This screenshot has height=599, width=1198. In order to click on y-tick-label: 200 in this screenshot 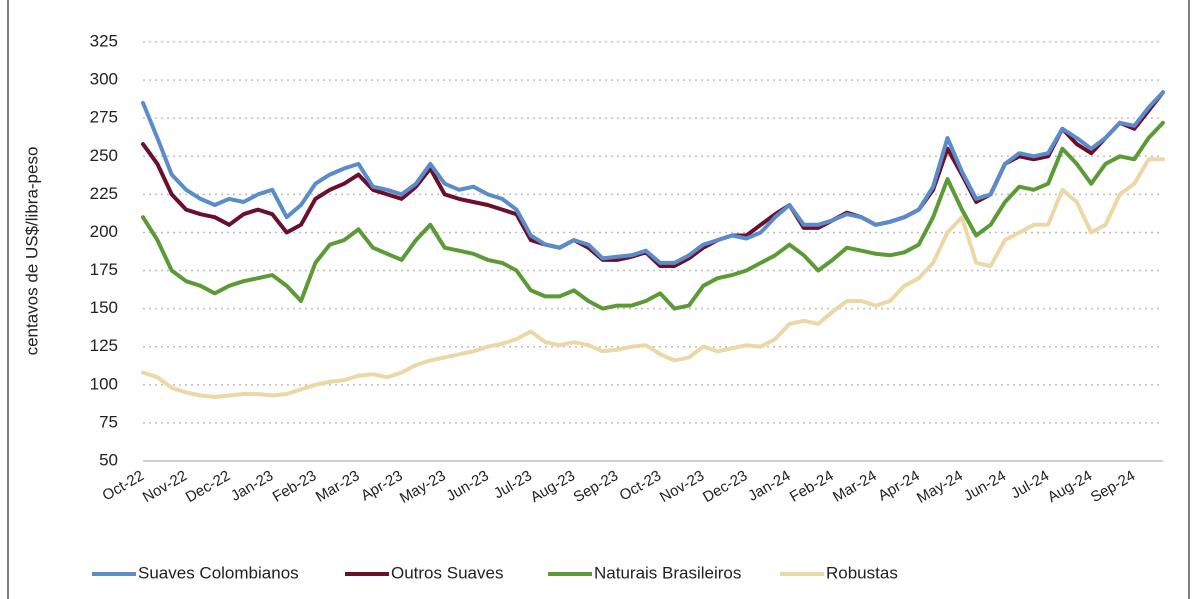, I will do `click(104, 231)`.